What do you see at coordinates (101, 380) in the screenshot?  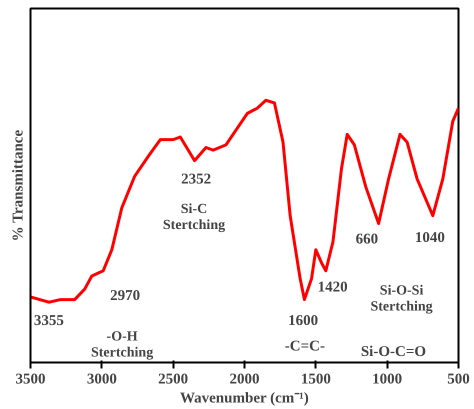 I see `x-tick-label: 3000` at bounding box center [101, 380].